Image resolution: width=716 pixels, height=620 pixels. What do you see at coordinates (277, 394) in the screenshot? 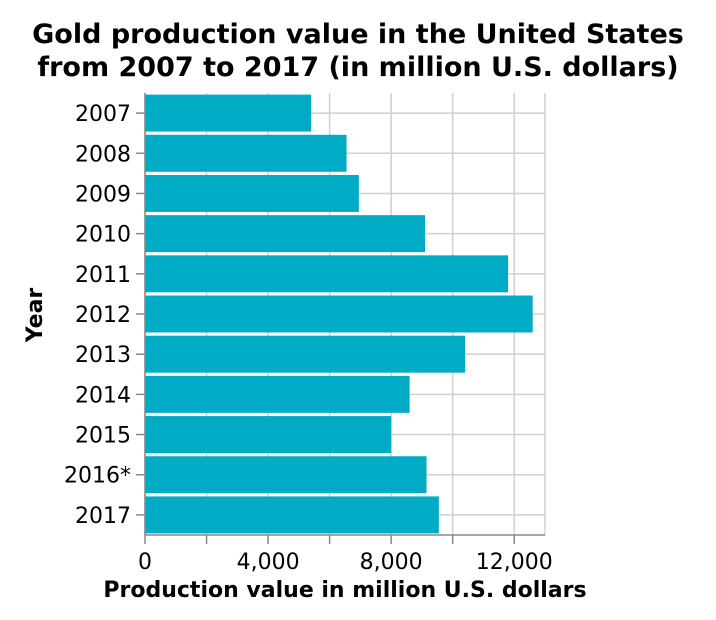
I see `bar-2014` at bounding box center [277, 394].